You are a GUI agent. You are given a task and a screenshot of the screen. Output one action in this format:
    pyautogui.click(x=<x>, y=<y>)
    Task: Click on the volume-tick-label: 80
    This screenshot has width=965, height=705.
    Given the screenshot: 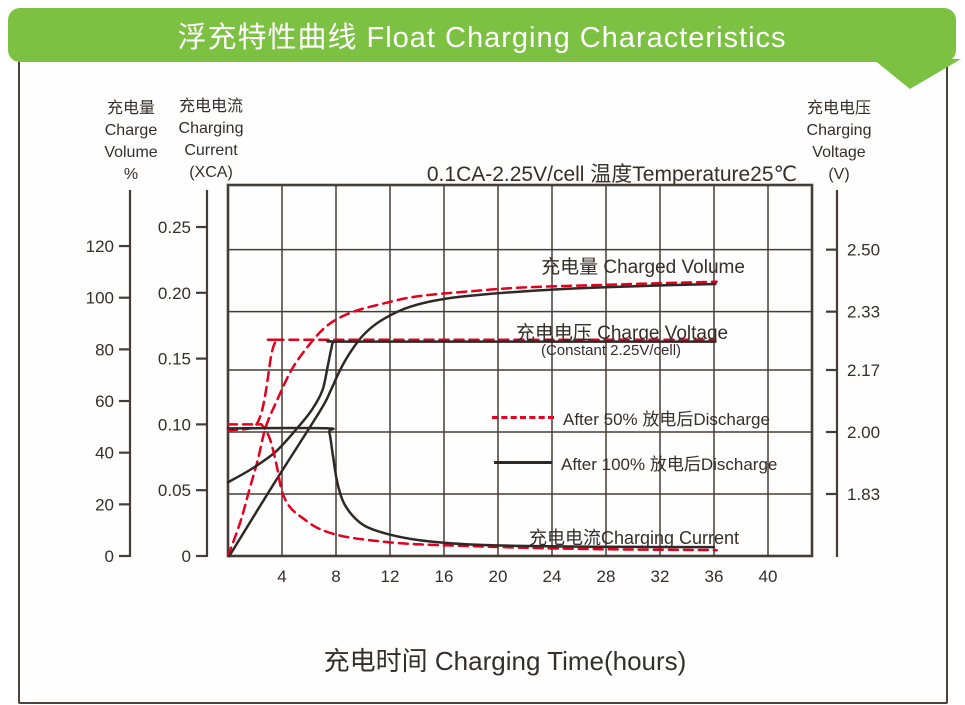 What is the action you would take?
    pyautogui.click(x=104, y=349)
    